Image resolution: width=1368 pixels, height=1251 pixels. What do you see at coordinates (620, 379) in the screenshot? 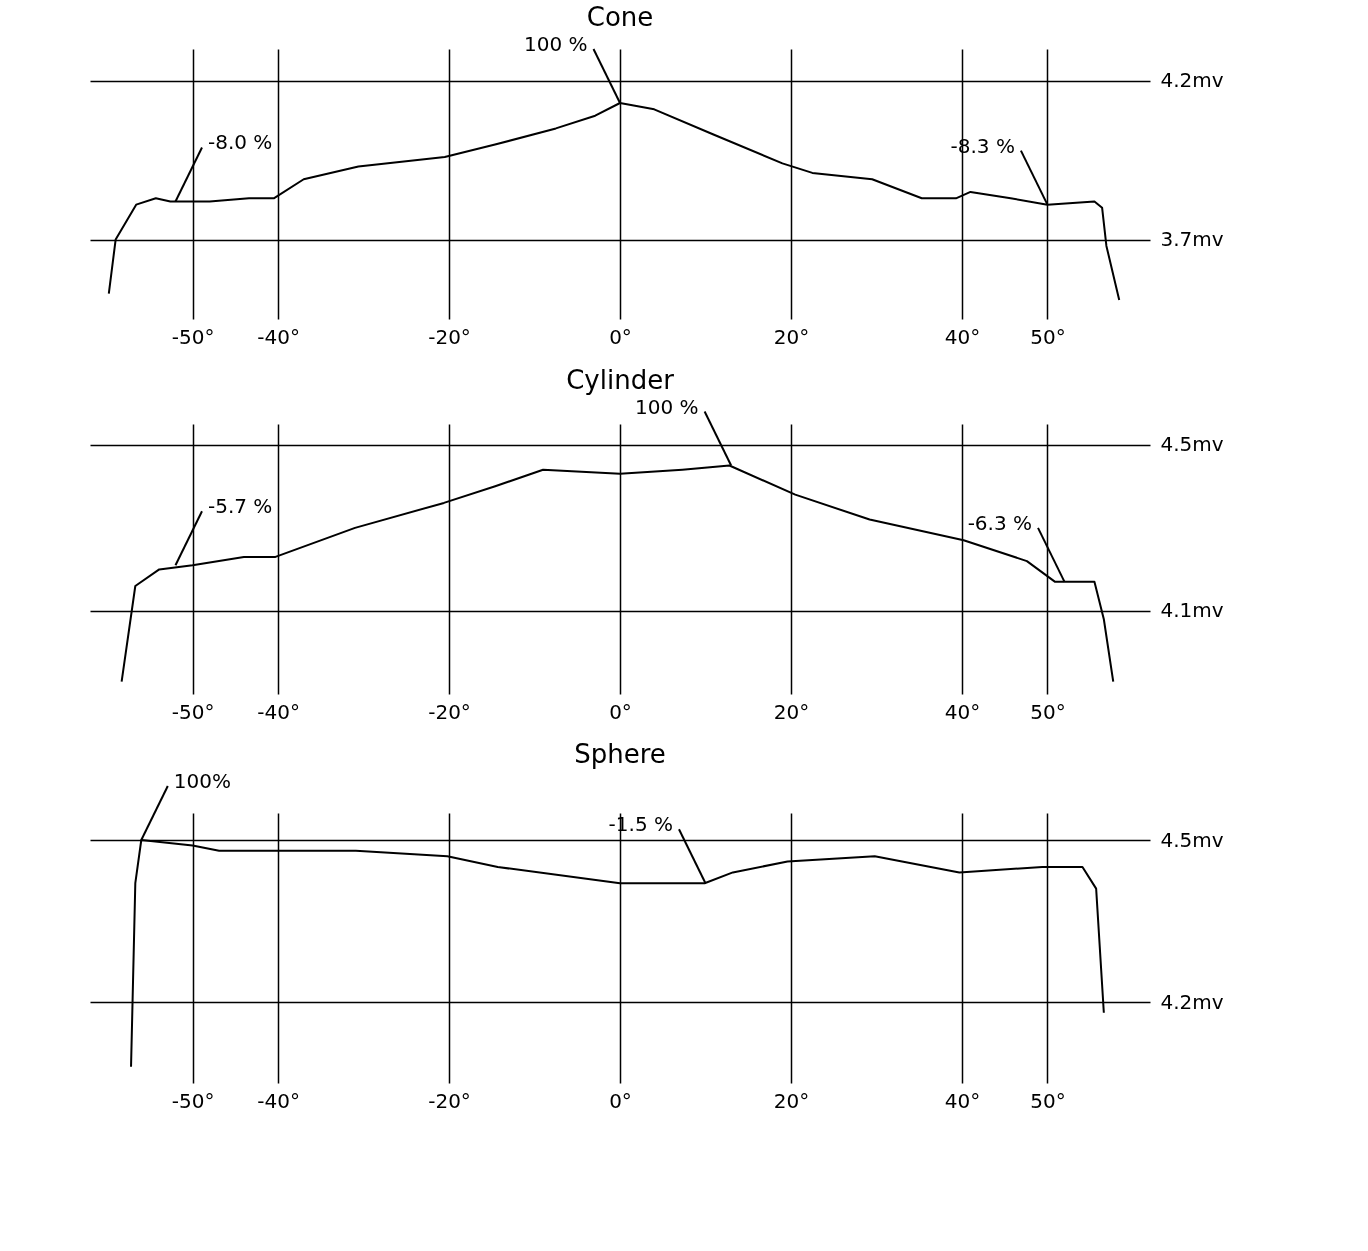
I see `chart-title: Cylinder` at bounding box center [620, 379].